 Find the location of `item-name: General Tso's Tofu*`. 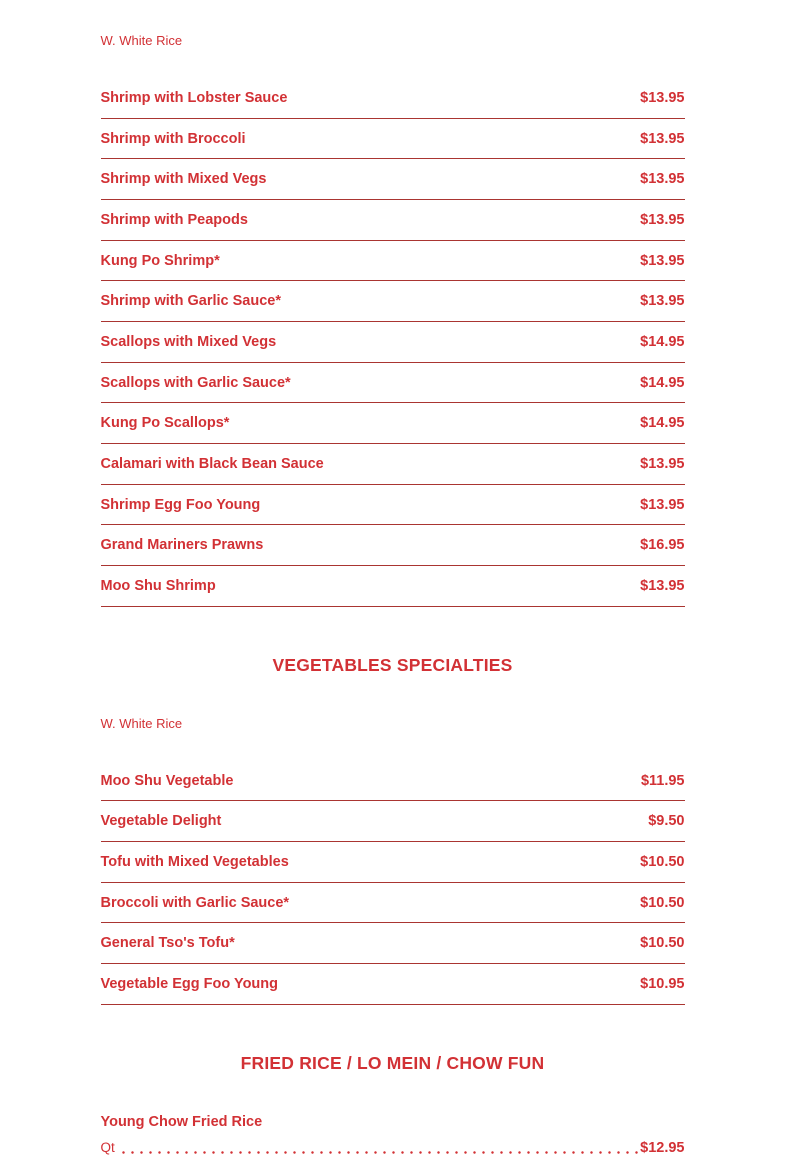

item-name: General Tso's Tofu* is located at coordinates (167, 943).